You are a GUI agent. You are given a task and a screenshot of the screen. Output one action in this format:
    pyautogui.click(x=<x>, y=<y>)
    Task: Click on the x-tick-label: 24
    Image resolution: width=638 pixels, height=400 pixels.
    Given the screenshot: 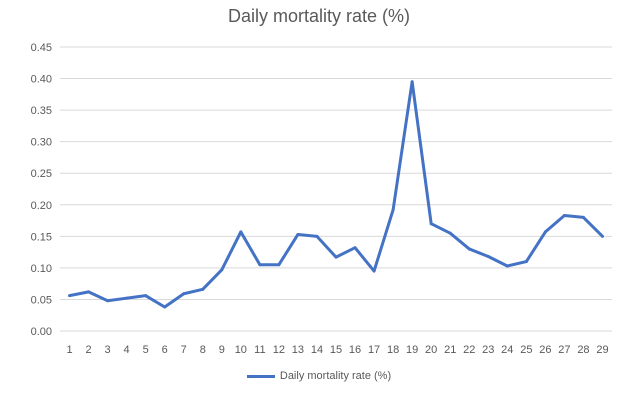 What is the action you would take?
    pyautogui.click(x=507, y=350)
    